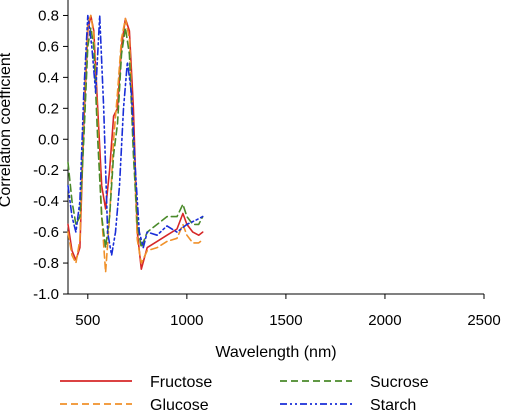 This screenshot has height=417, width=518. What do you see at coordinates (50, 155) in the screenshot?
I see `y-axis-ticks: -1.0 -0.8 -0.6 -0.4 -0.2 0.0 0.2 0.4 0.6 0.8` at bounding box center [50, 155].